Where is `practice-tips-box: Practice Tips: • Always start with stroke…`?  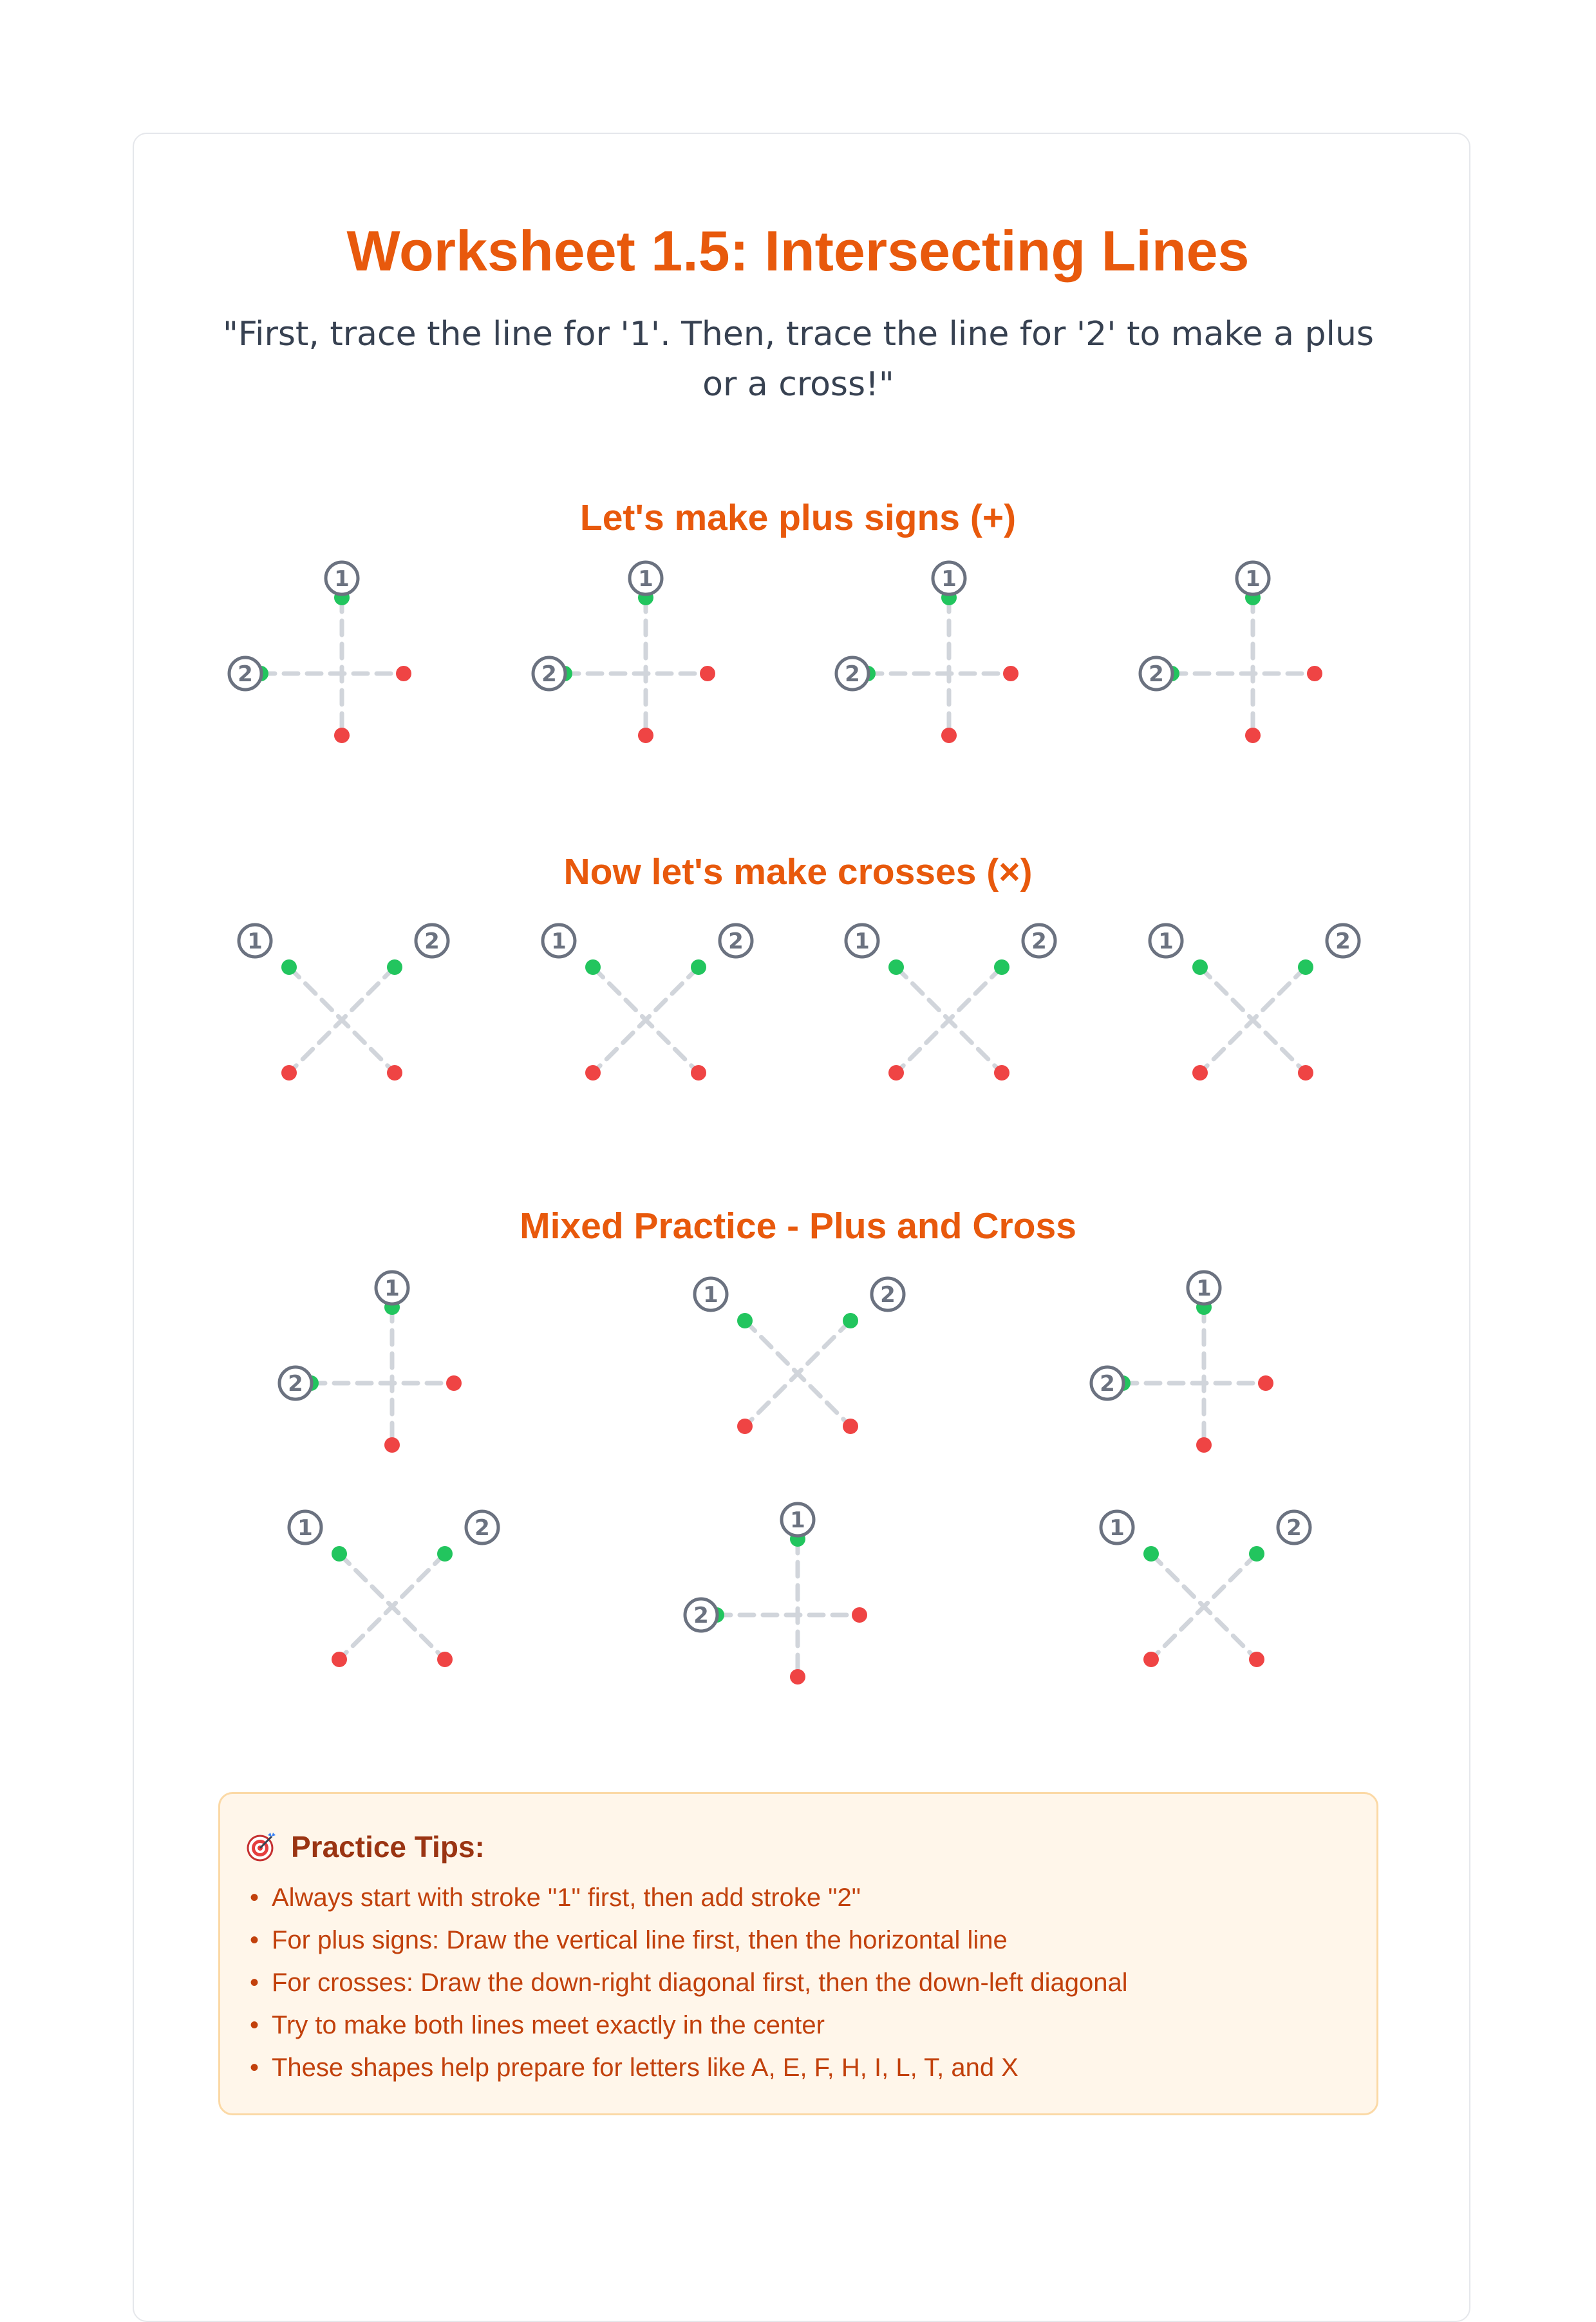 practice-tips-box: Practice Tips: • Always start with stroke… is located at coordinates (798, 1953).